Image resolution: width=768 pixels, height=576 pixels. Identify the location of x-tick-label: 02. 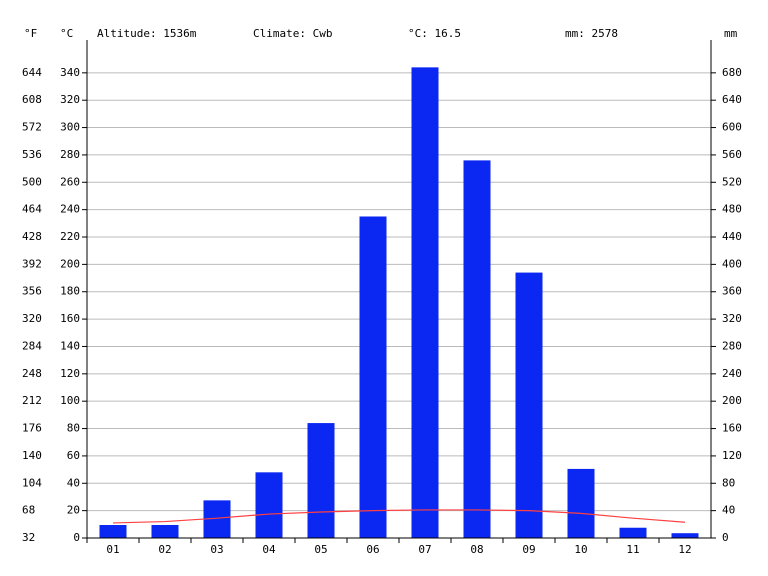
(164, 549).